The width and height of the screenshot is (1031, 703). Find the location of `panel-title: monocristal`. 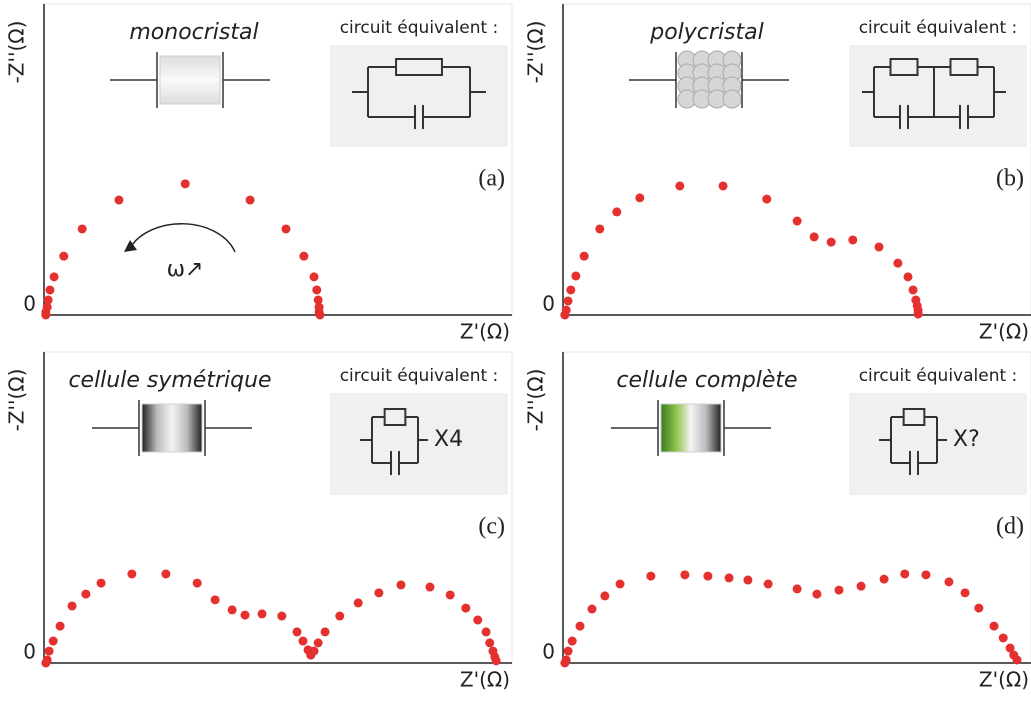

panel-title: monocristal is located at coordinates (193, 32).